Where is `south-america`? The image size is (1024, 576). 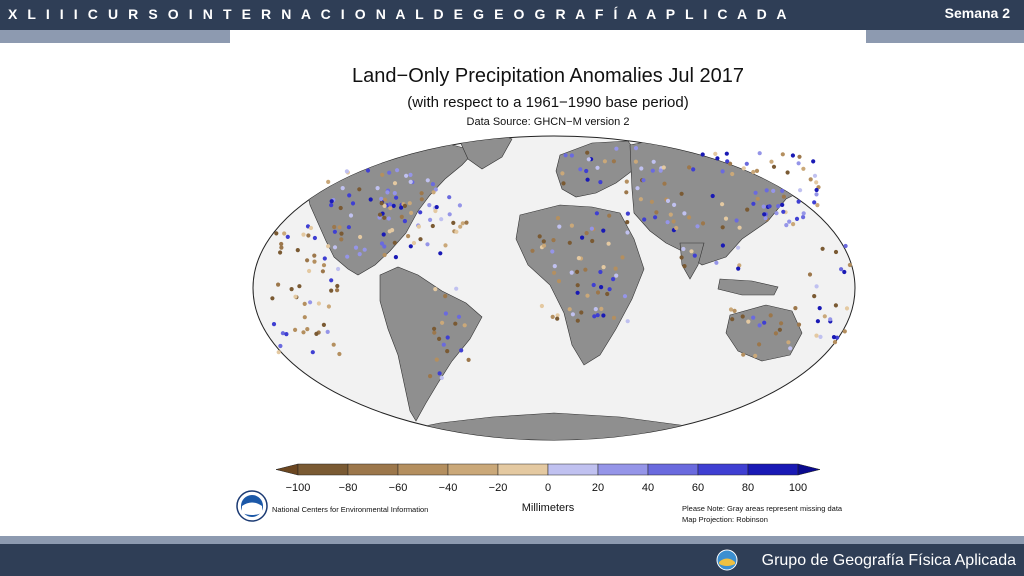 south-america is located at coordinates (431, 344).